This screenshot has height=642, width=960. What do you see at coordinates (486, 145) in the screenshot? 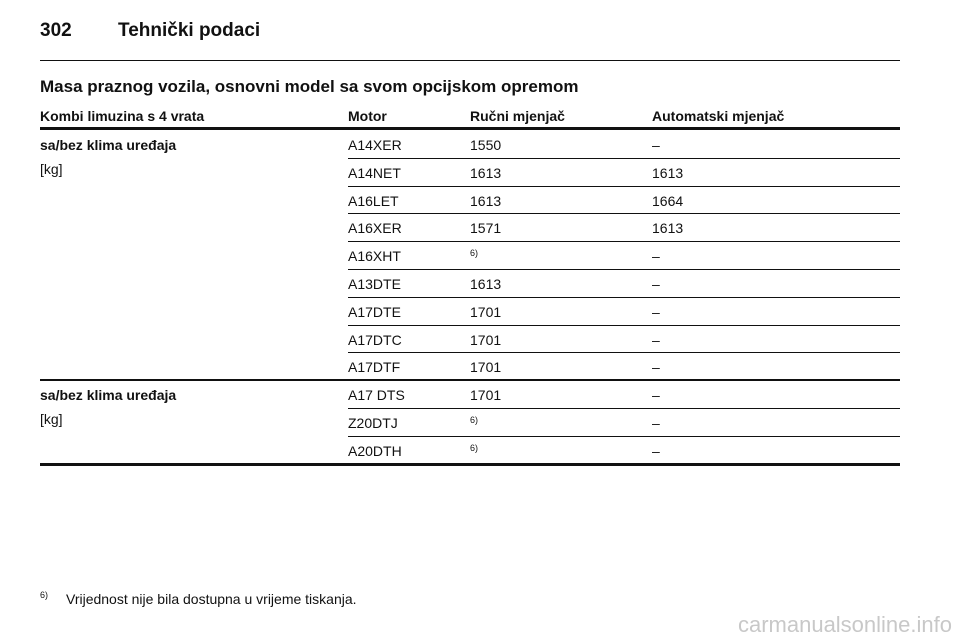
I see `cell: 1550` at bounding box center [486, 145].